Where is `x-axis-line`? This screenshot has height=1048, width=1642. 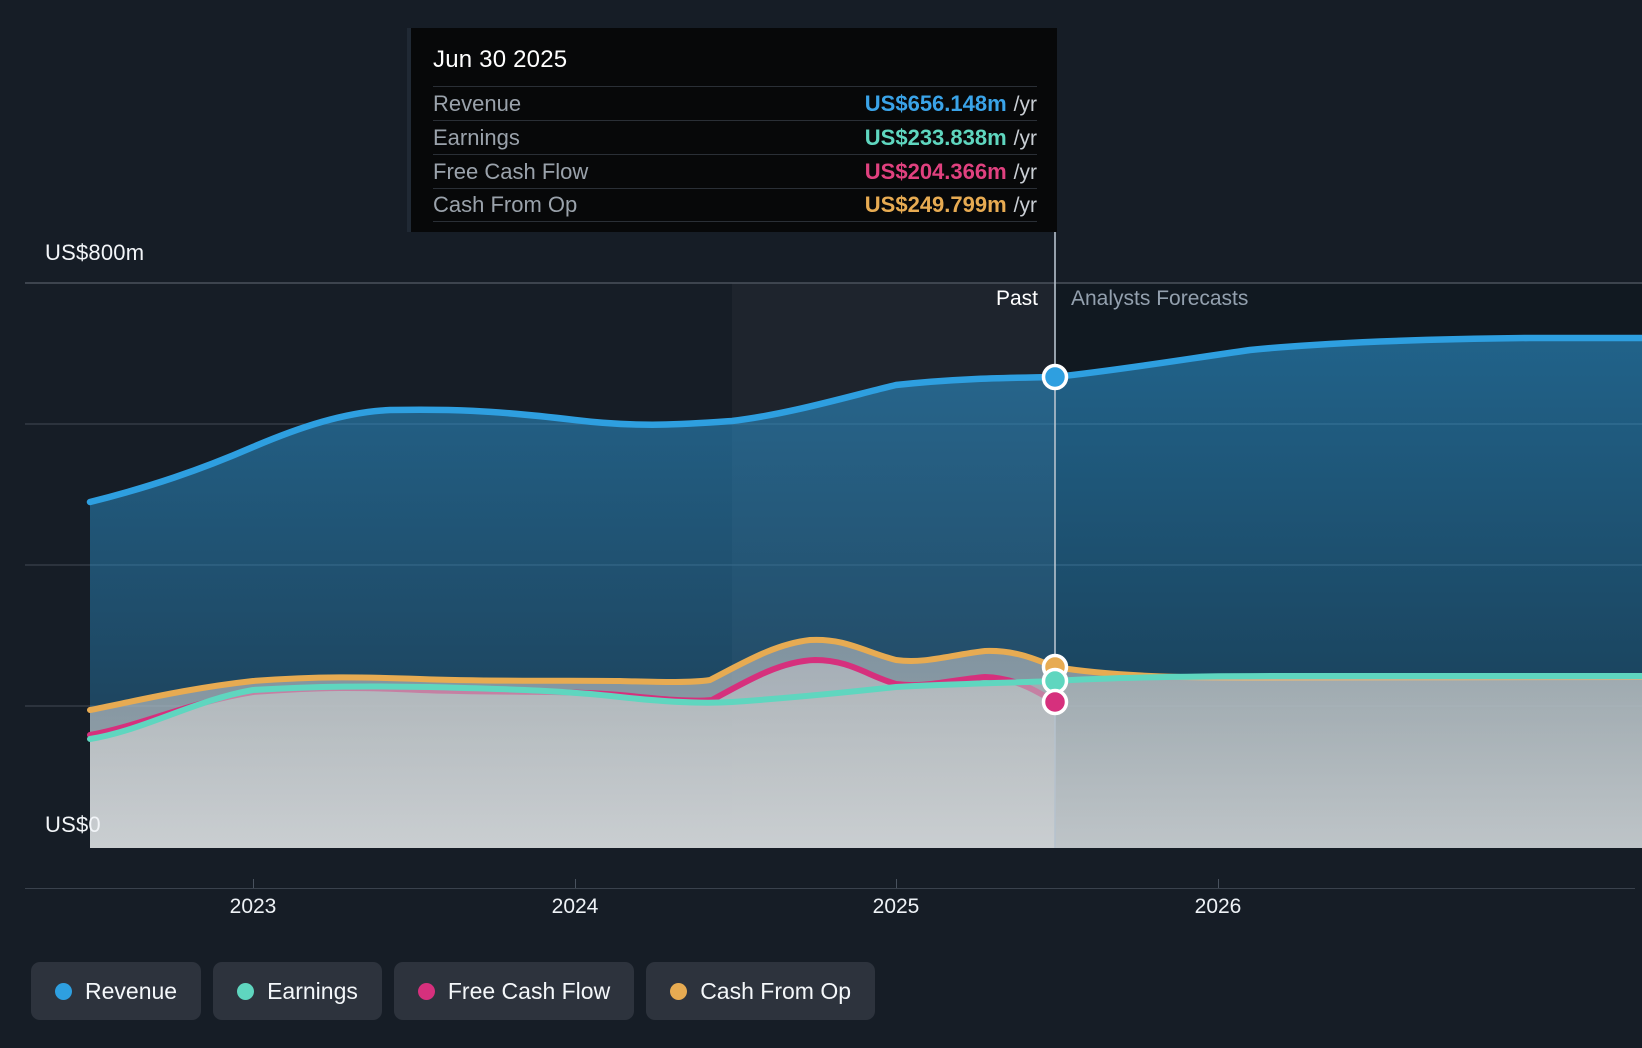
x-axis-line is located at coordinates (830, 888).